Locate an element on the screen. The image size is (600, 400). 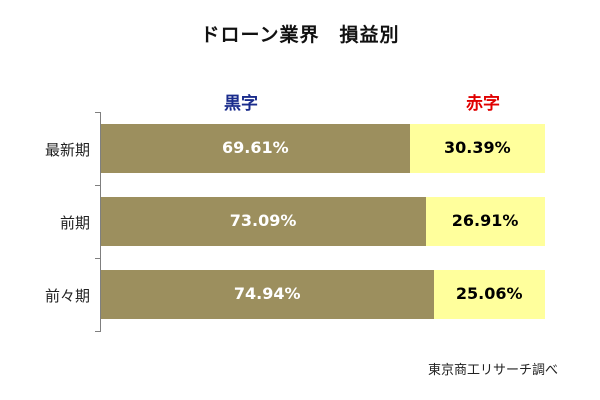
legend-profit: 黒字 is located at coordinates (241, 104).